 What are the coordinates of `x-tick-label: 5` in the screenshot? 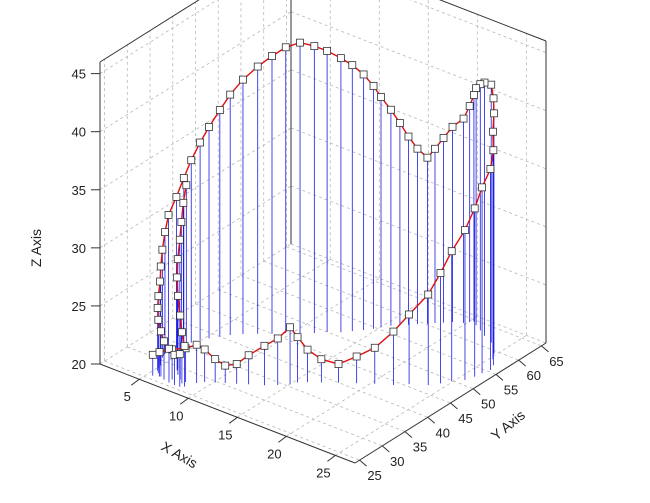 It's located at (127, 396).